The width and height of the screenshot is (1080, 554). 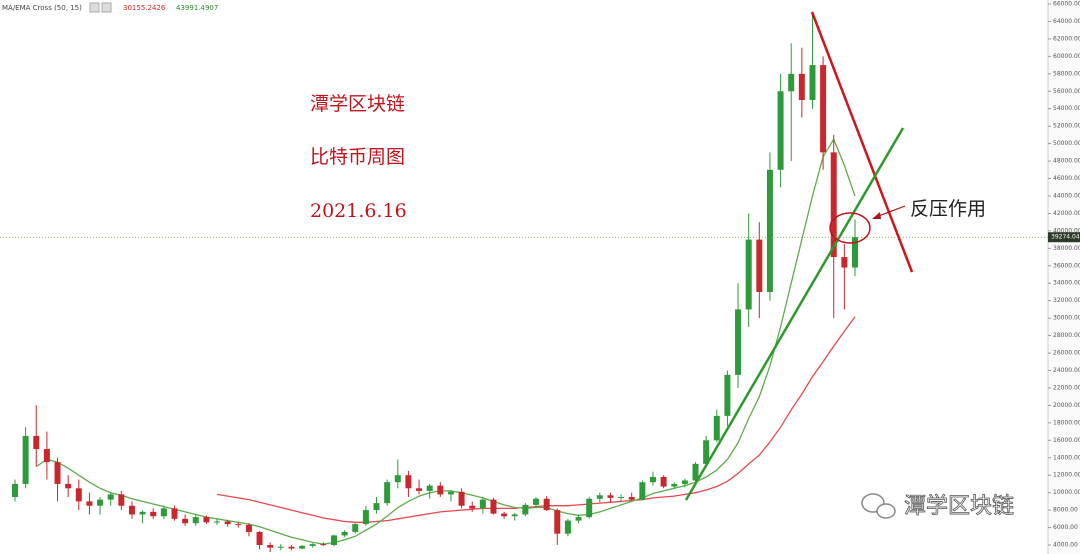 I want to click on last-price-label: 39274.04, so click(x=1065, y=237).